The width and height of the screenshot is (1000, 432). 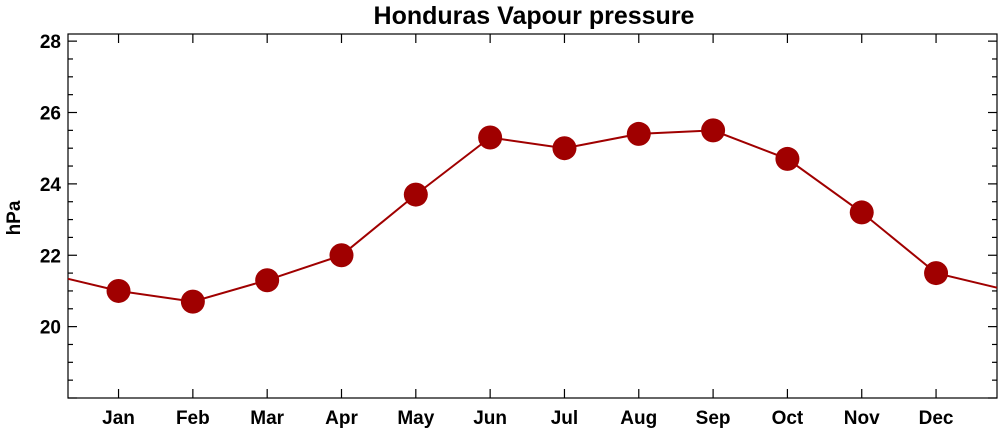 I want to click on y-tick-label: 20, so click(x=50, y=328).